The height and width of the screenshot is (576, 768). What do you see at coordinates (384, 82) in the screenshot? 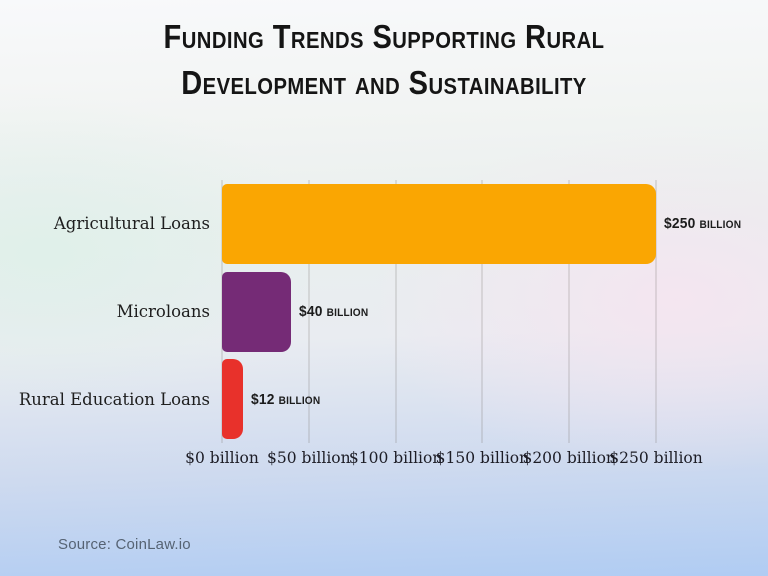
I see `chart-title-line-2: Development and Sustainability` at bounding box center [384, 82].